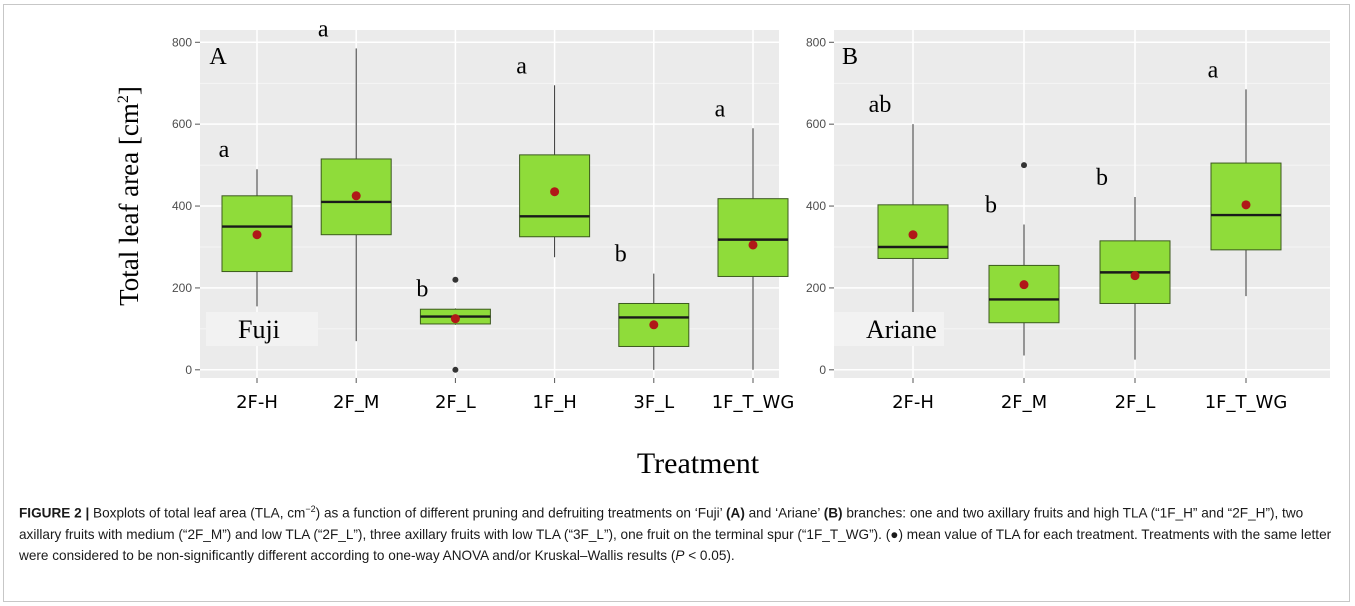 Image resolution: width=1355 pixels, height=606 pixels. What do you see at coordinates (680, 555) in the screenshot?
I see `caption-p-symbol: P` at bounding box center [680, 555].